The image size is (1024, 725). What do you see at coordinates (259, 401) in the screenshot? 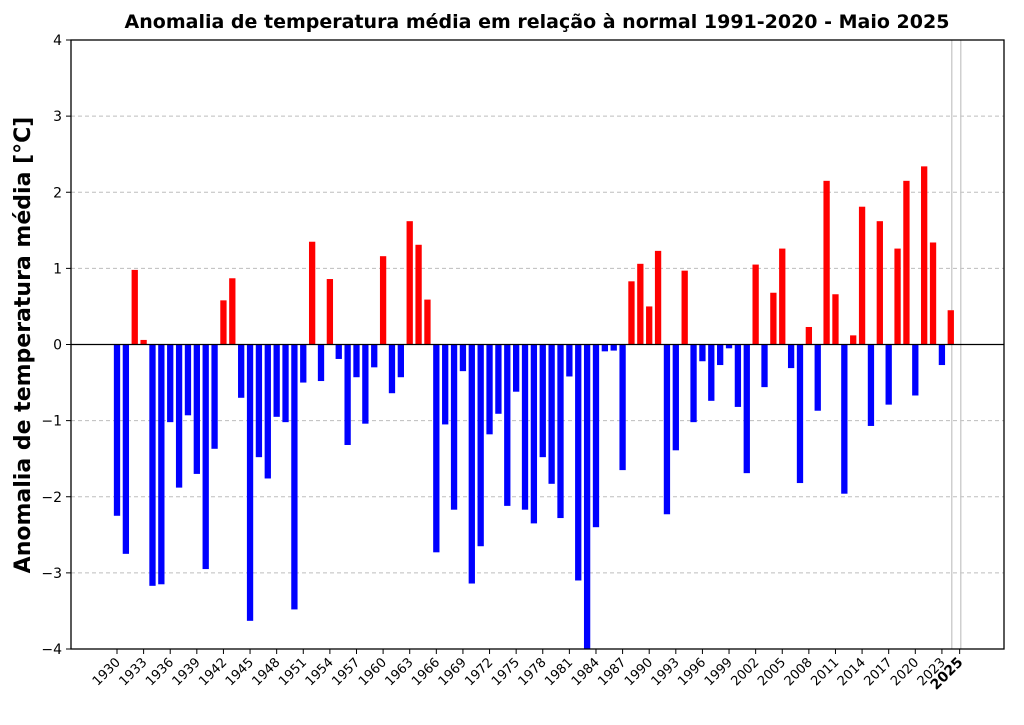
I see `bar-1946` at bounding box center [259, 401].